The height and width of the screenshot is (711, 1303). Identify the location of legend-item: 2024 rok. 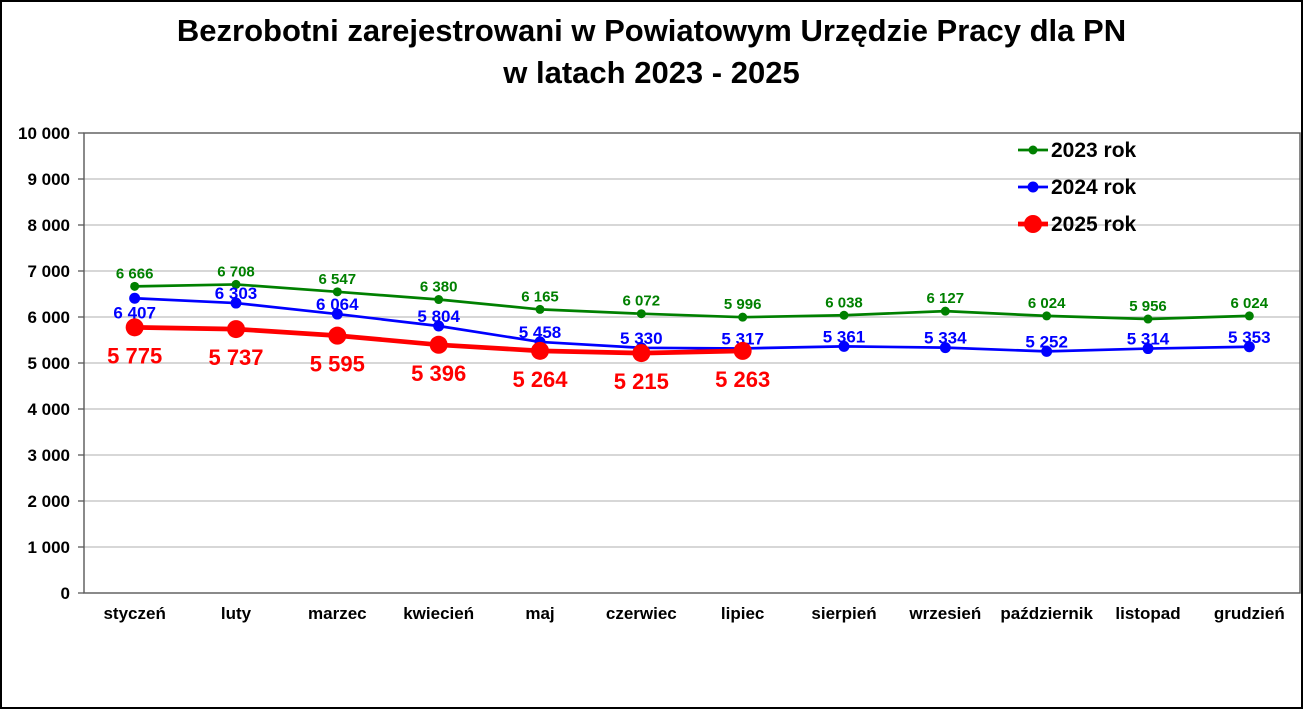
(1077, 187).